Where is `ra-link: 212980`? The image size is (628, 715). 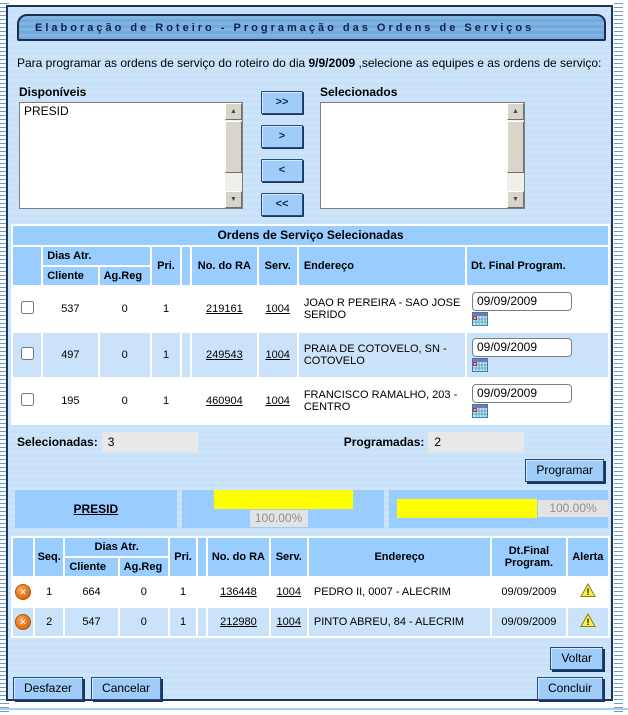 ra-link: 212980 is located at coordinates (238, 621).